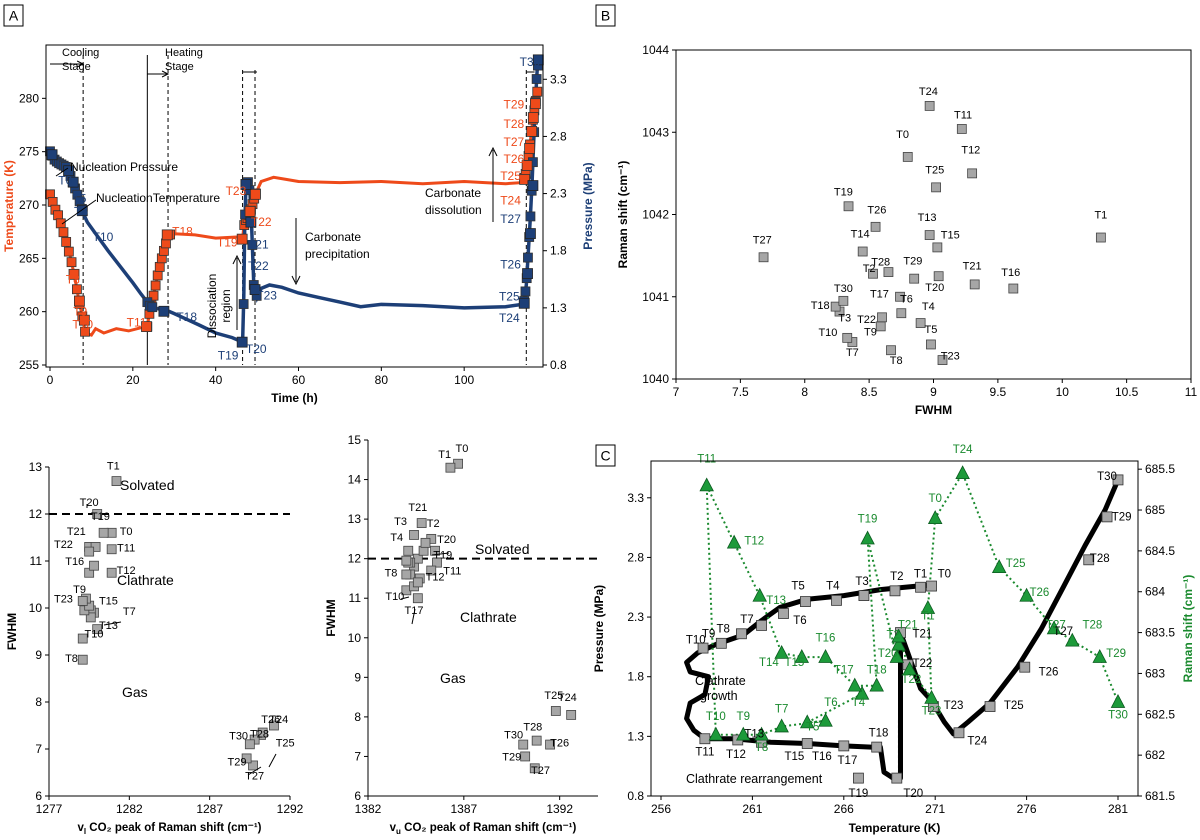 This screenshot has width=1200, height=840. I want to click on y-tick-label: 9, so click(357, 677).